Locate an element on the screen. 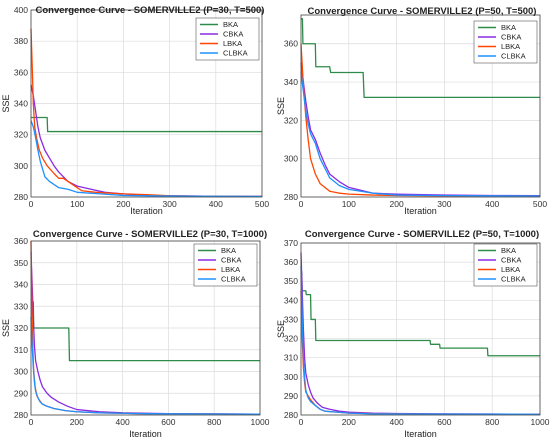  y-tick-label: 400 is located at coordinates (21, 10).